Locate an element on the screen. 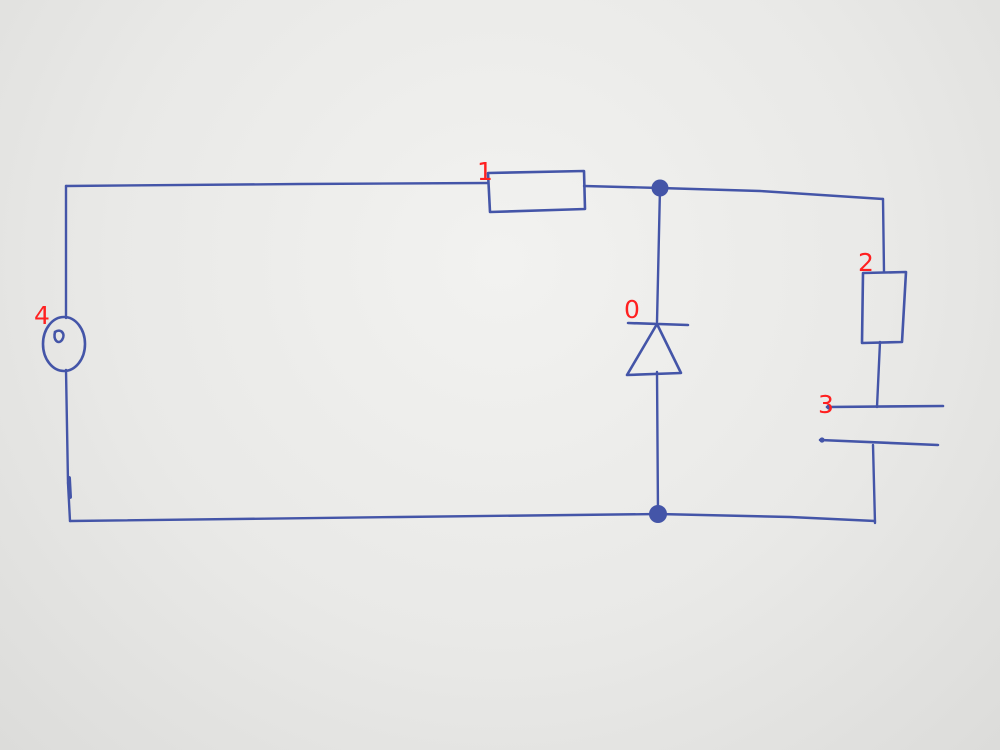 This screenshot has width=1000, height=750. label-voltage-source: 4 is located at coordinates (42, 315).